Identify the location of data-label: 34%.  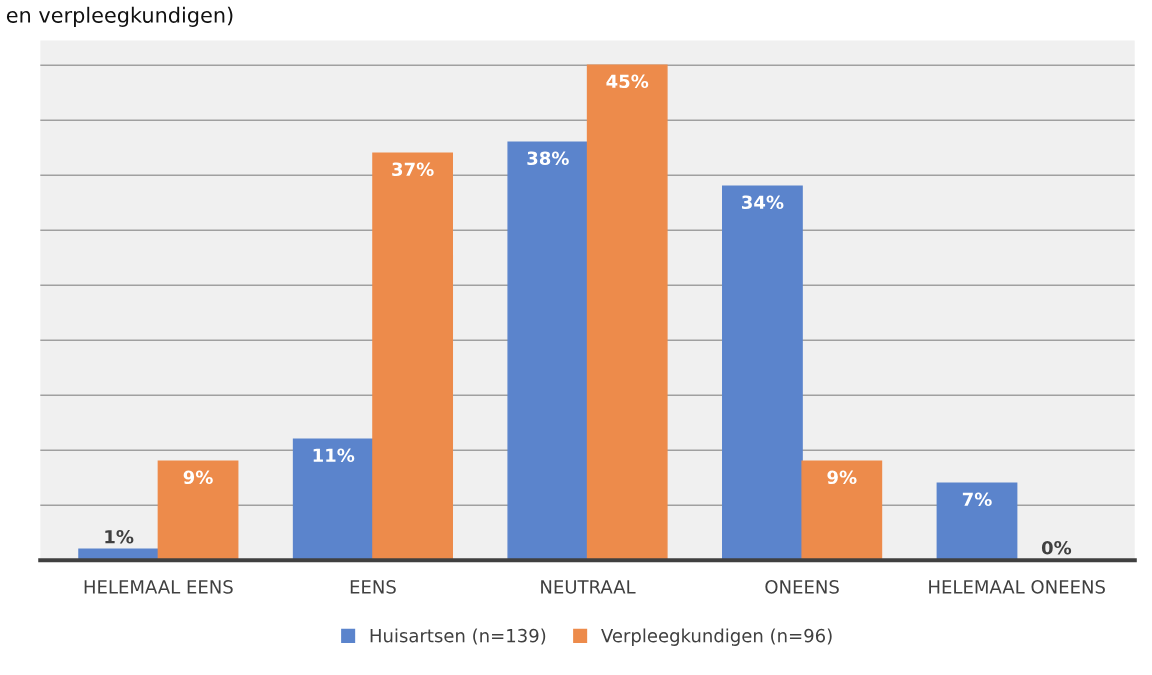
(763, 202).